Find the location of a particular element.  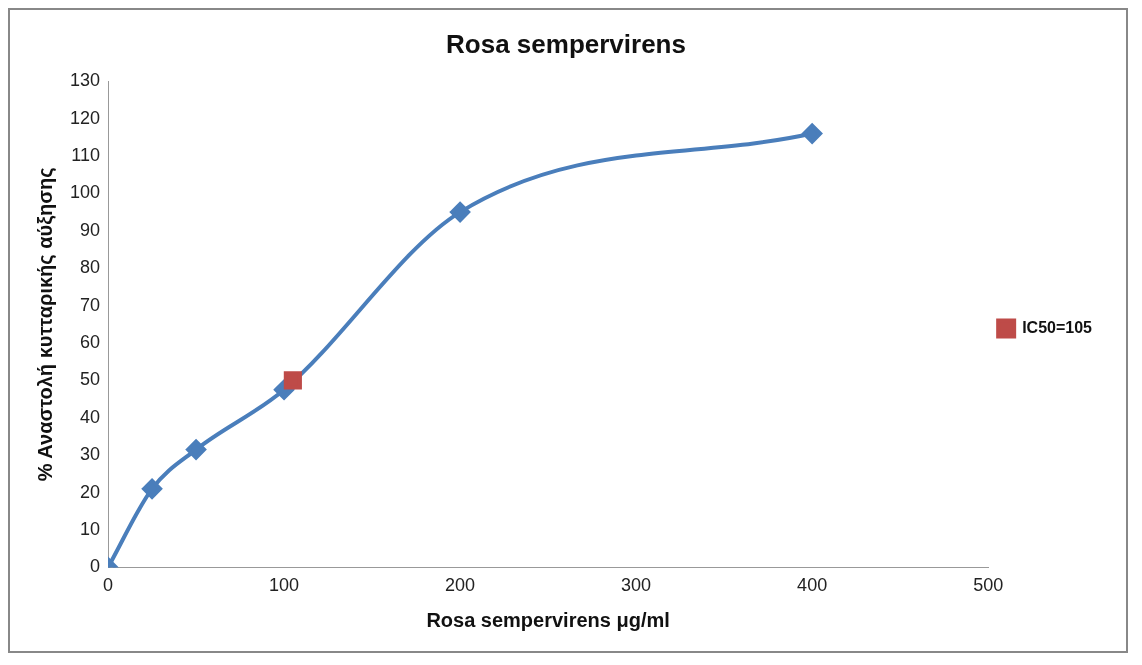

y-tick-label: 10 is located at coordinates (90, 528).